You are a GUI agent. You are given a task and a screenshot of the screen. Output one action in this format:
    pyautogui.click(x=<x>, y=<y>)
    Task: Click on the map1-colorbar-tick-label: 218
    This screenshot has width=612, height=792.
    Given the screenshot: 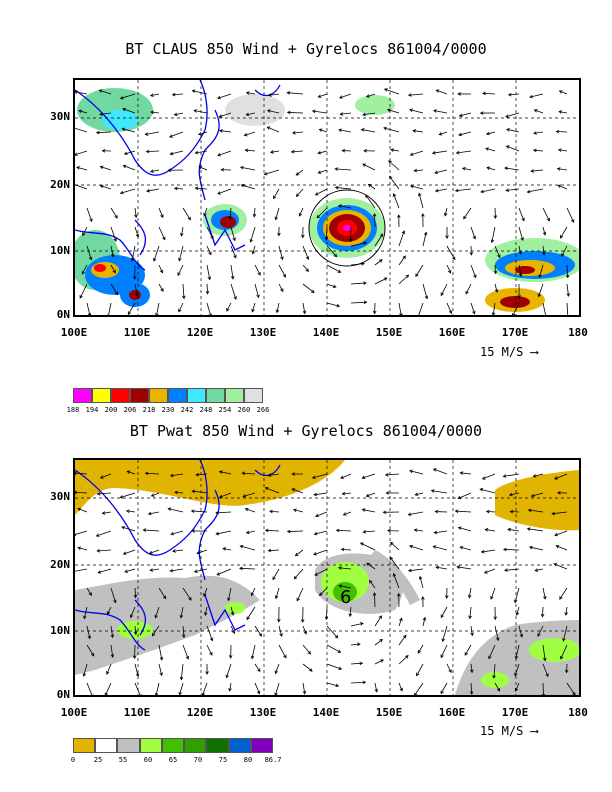 What is the action you would take?
    pyautogui.click(x=149, y=410)
    